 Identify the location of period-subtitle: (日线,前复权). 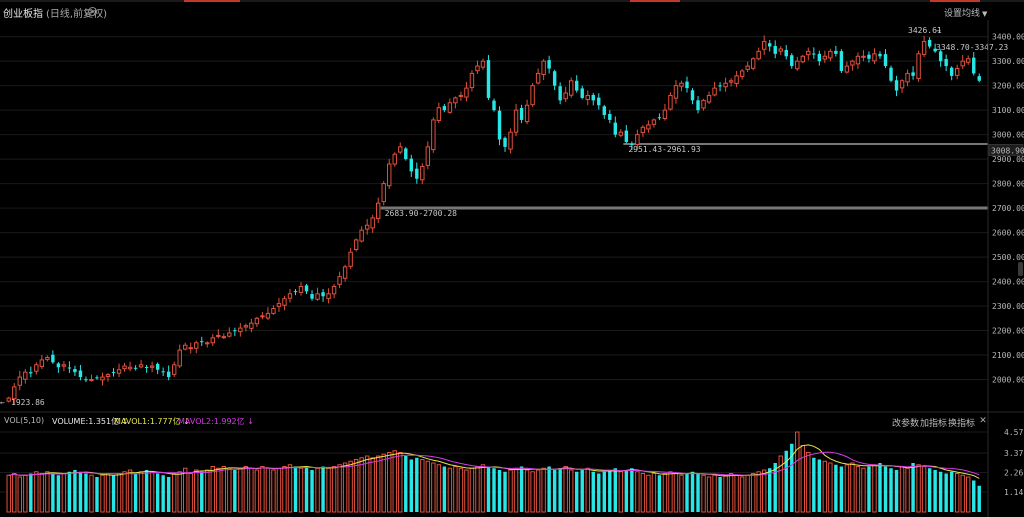
(76, 14).